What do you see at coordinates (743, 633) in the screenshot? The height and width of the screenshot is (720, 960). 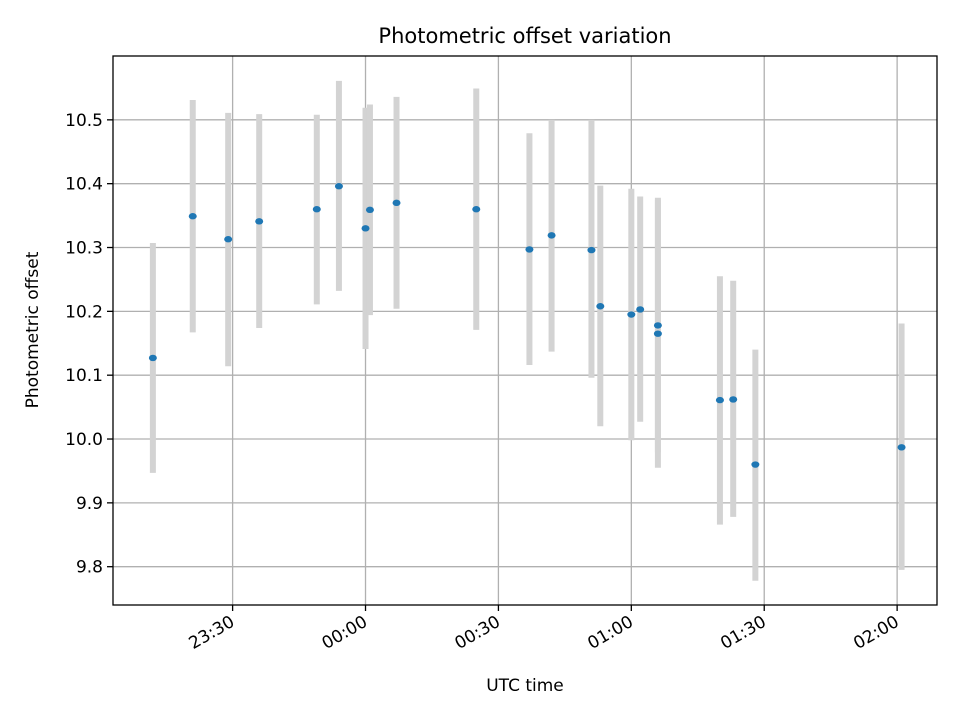 I see `x-tick-label: 01:30` at bounding box center [743, 633].